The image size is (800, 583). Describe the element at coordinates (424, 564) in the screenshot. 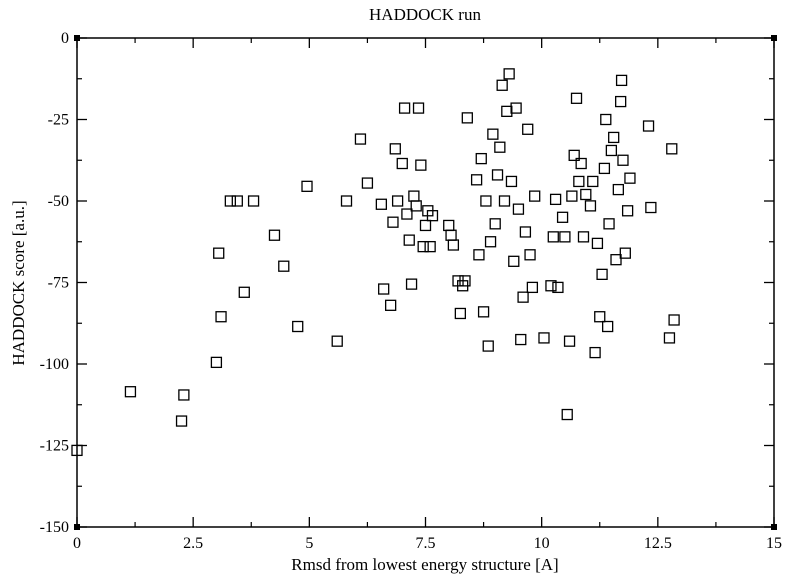

I see `x-axis-label: Rmsd from lowest energy structure [A]` at that location.